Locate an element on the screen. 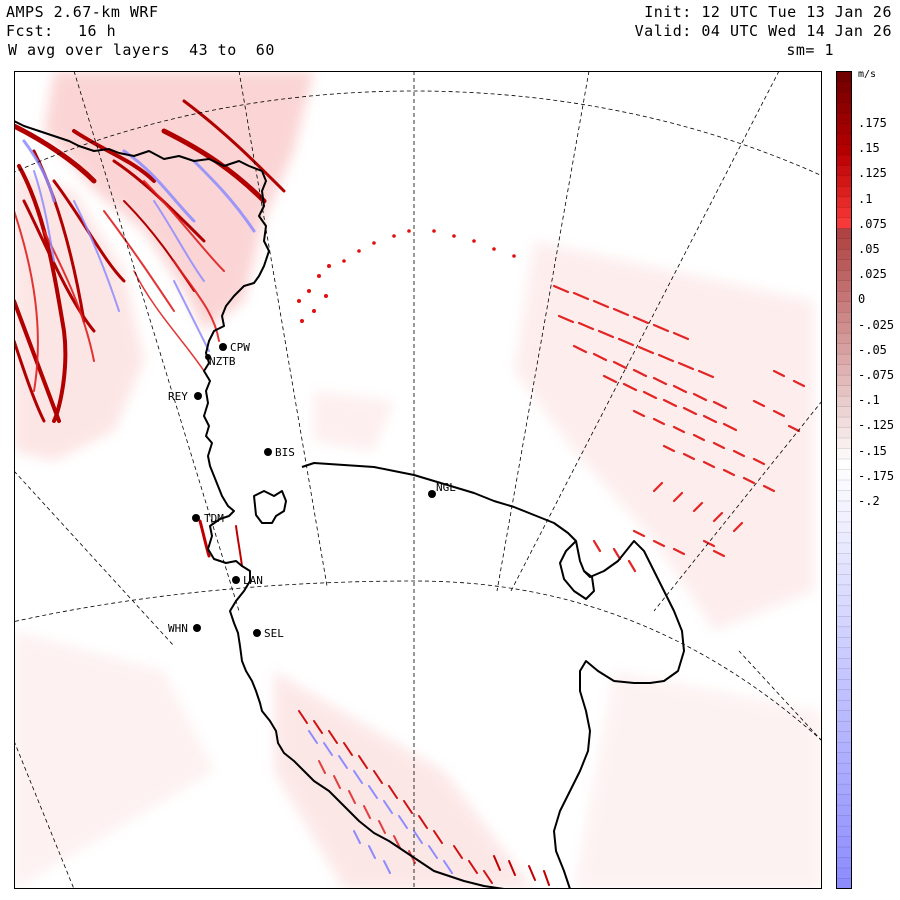  colorbar-tick-label: .15 is located at coordinates (869, 148).